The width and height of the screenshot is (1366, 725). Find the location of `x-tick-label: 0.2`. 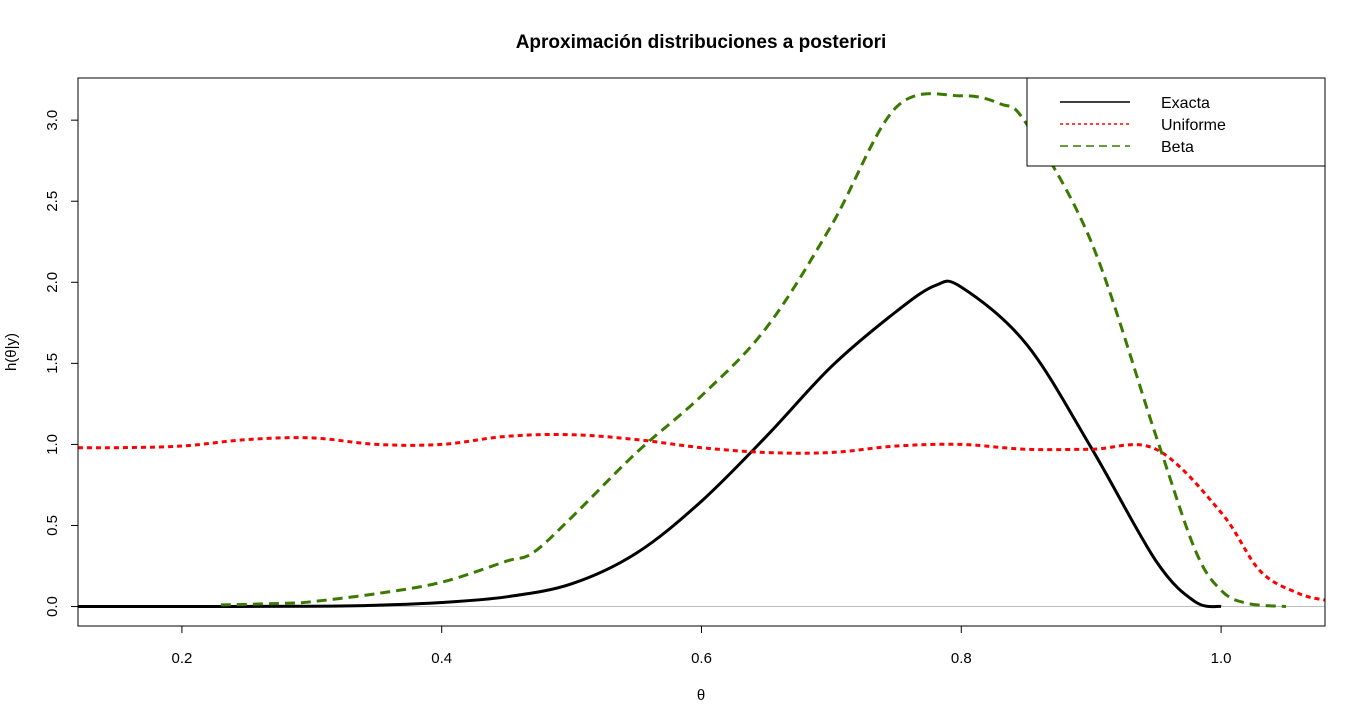

x-tick-label: 0.2 is located at coordinates (181, 658).